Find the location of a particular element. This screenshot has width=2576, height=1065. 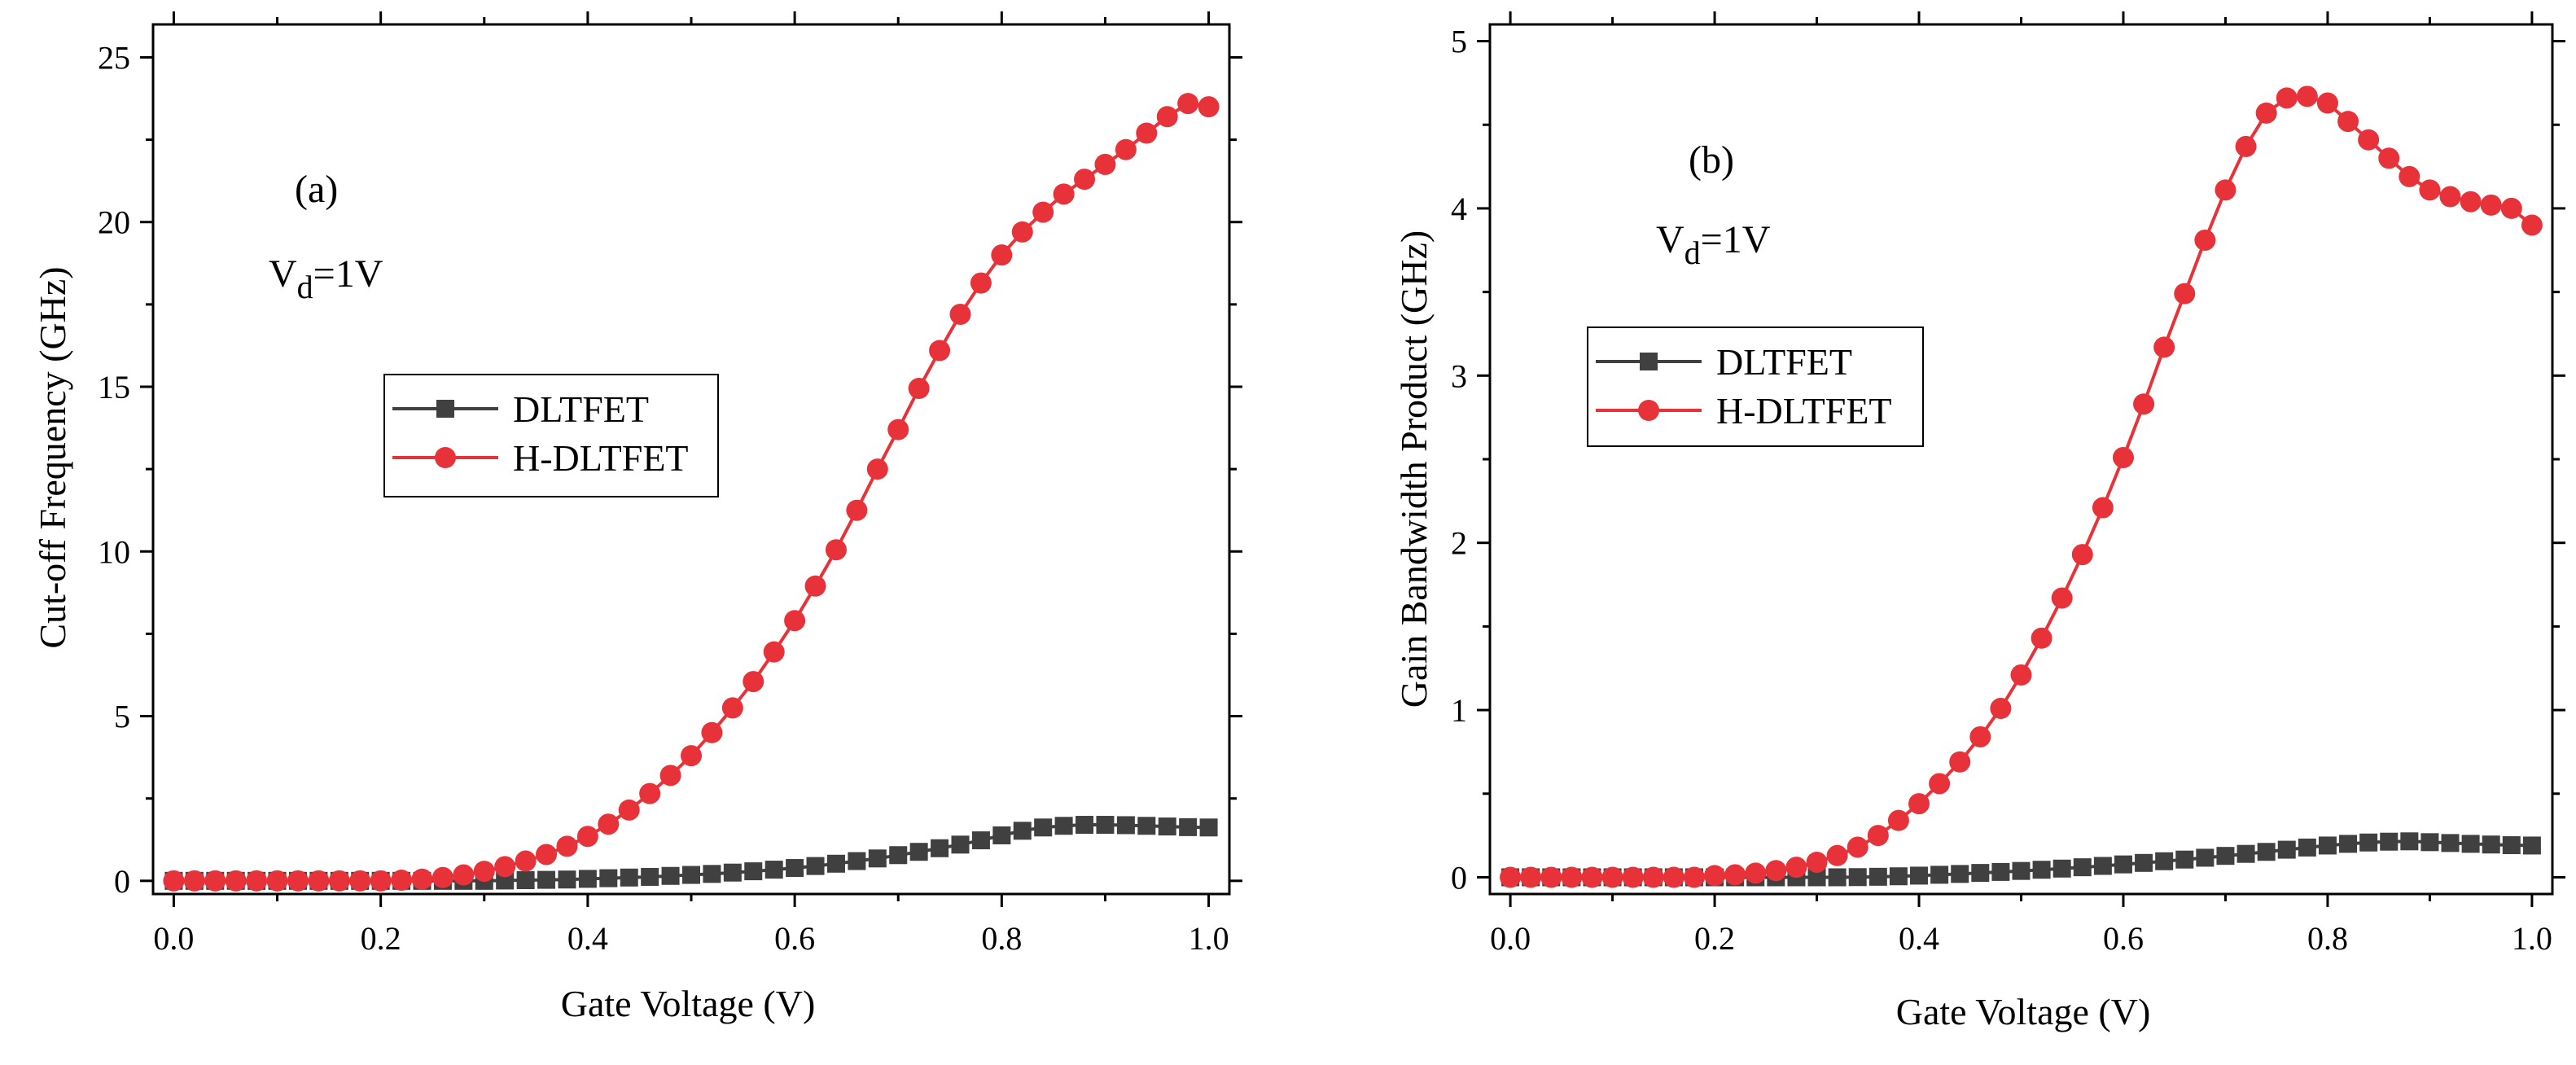

x-tick-label: 0.0 is located at coordinates (173, 938).